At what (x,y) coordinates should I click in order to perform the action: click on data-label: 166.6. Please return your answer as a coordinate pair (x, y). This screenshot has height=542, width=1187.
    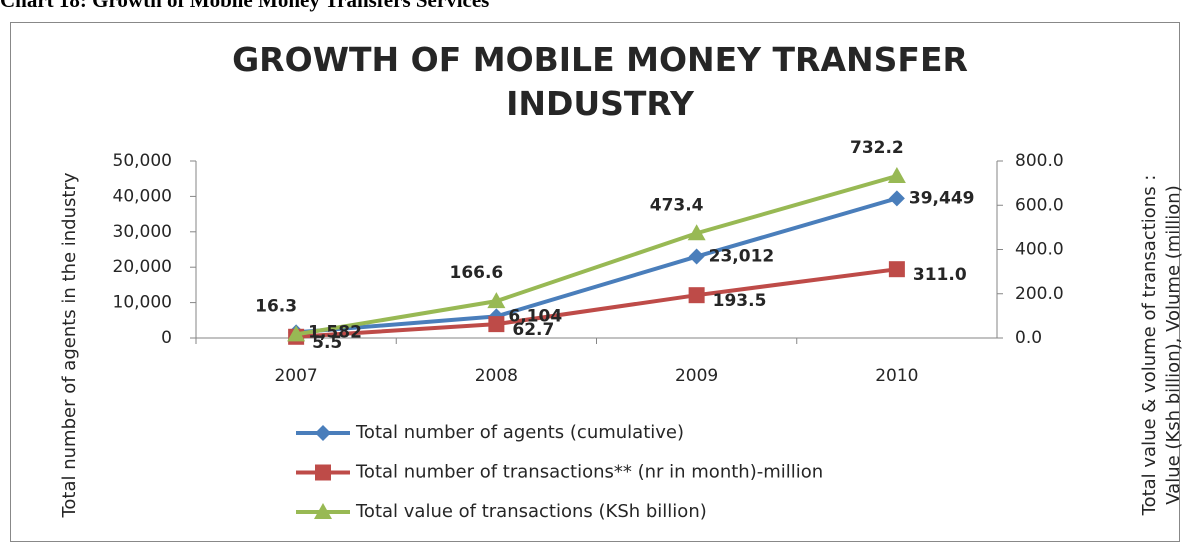
    Looking at the image, I should click on (476, 273).